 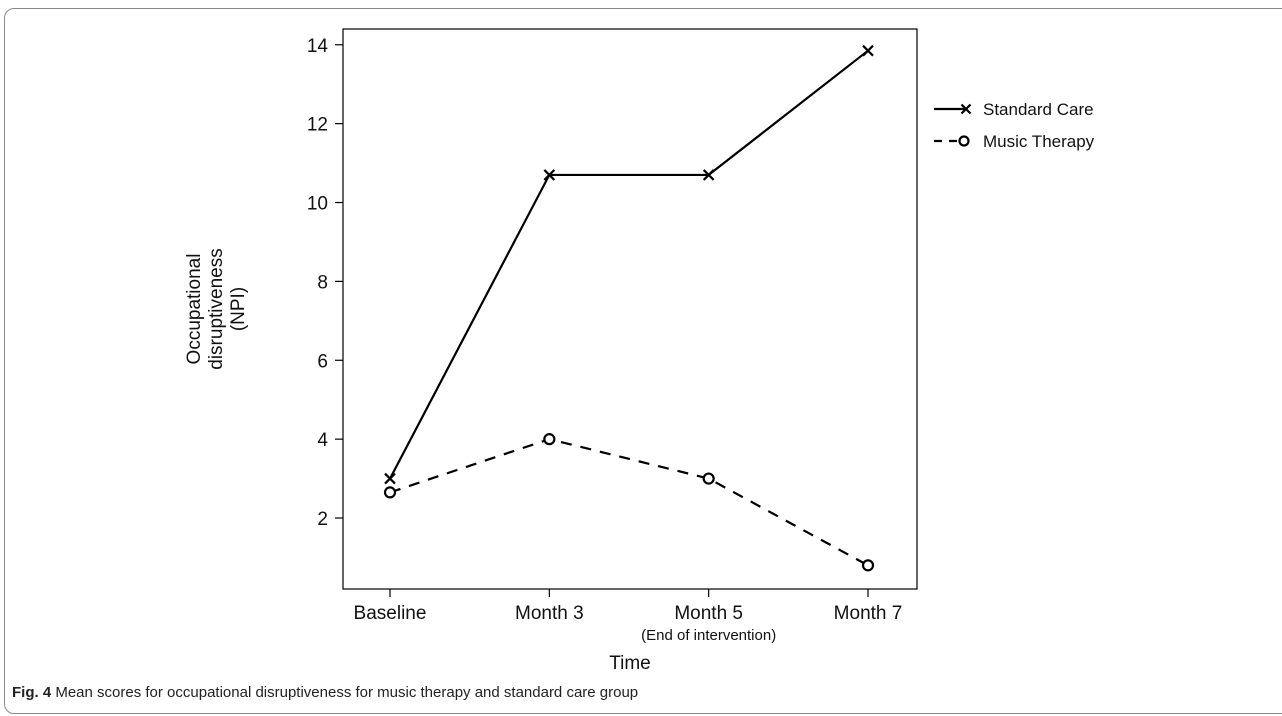 I want to click on x-axis-title: Time, so click(x=630, y=663).